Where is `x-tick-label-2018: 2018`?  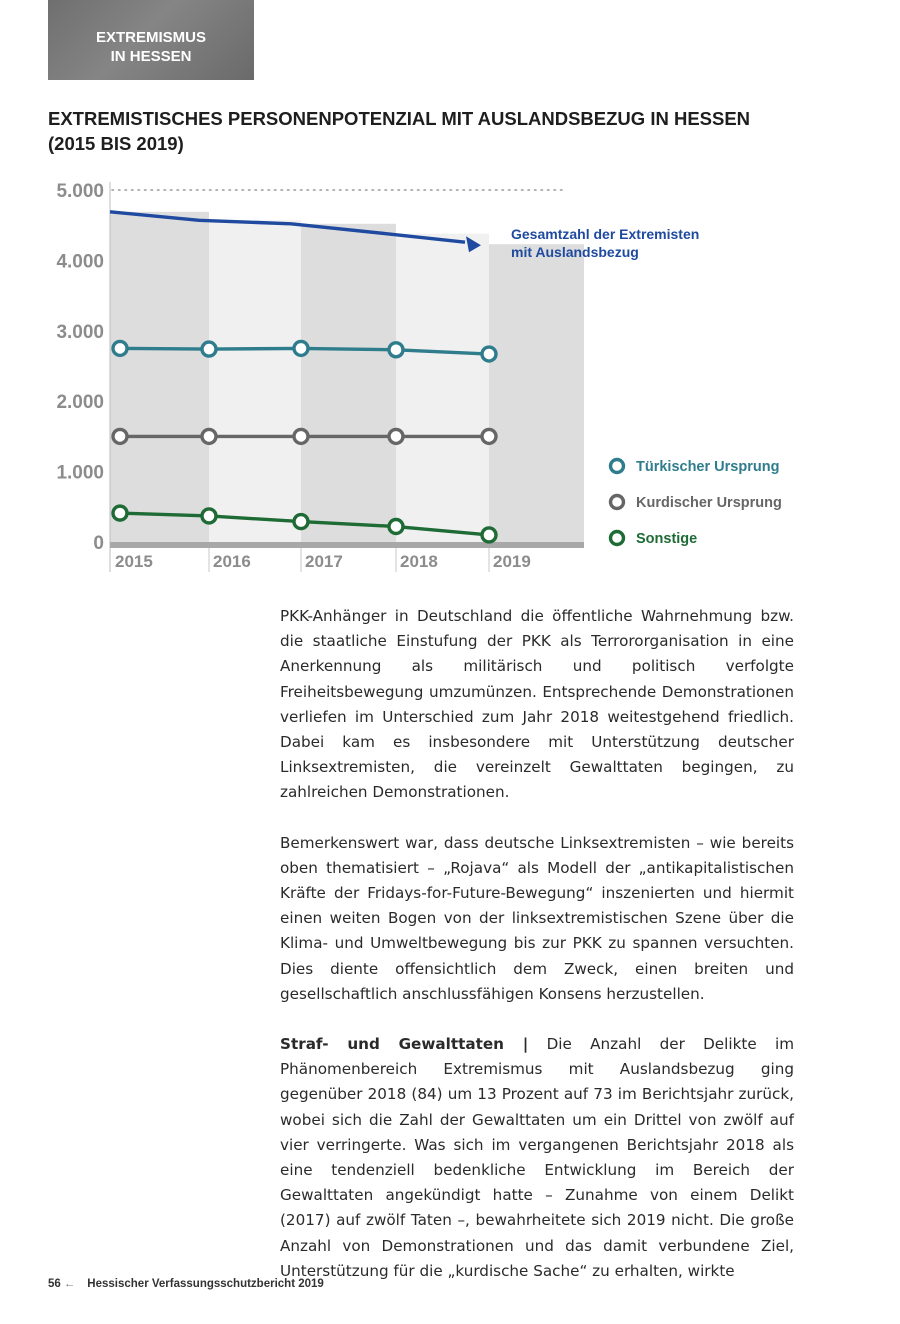
x-tick-label-2018: 2018 is located at coordinates (419, 561).